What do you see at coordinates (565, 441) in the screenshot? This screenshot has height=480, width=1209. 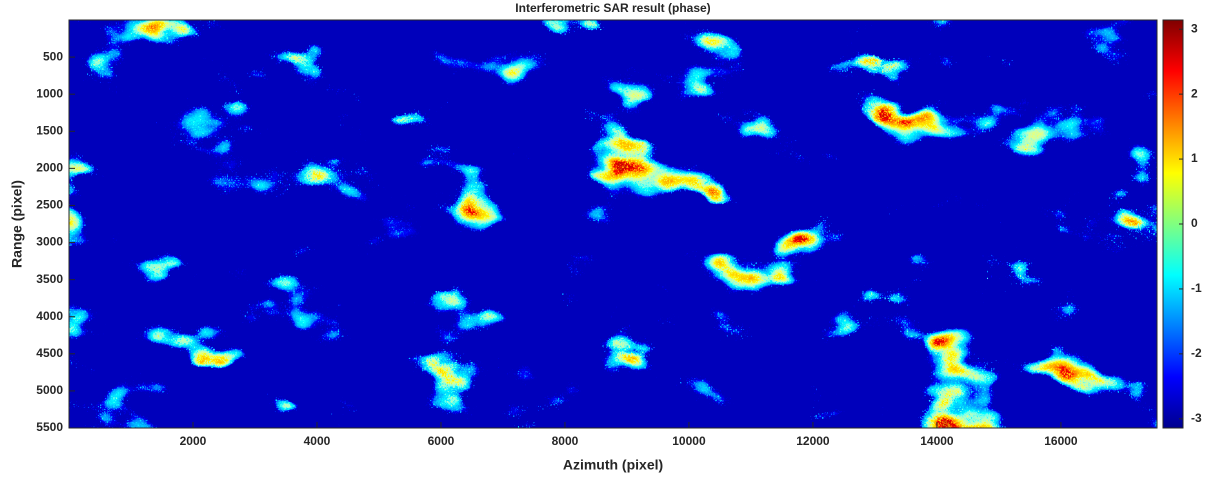 I see `x-tick-label: 8000` at bounding box center [565, 441].